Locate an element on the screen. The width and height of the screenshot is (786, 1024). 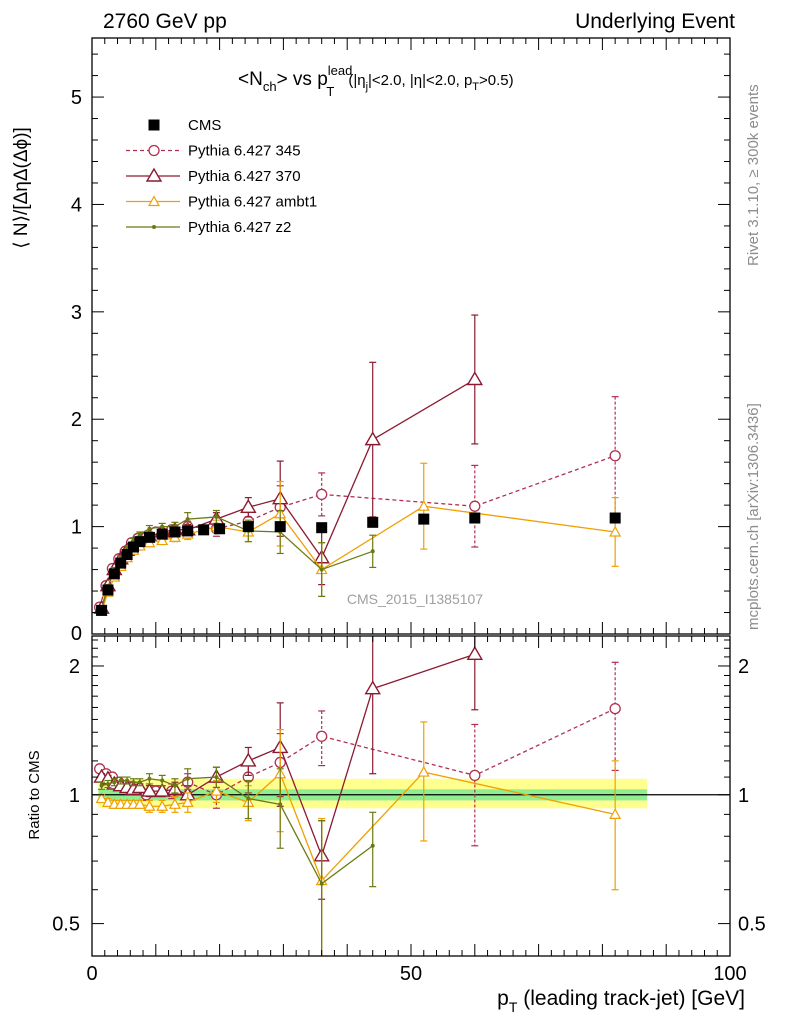
title-cuts: (|η is located at coordinates (356, 80).